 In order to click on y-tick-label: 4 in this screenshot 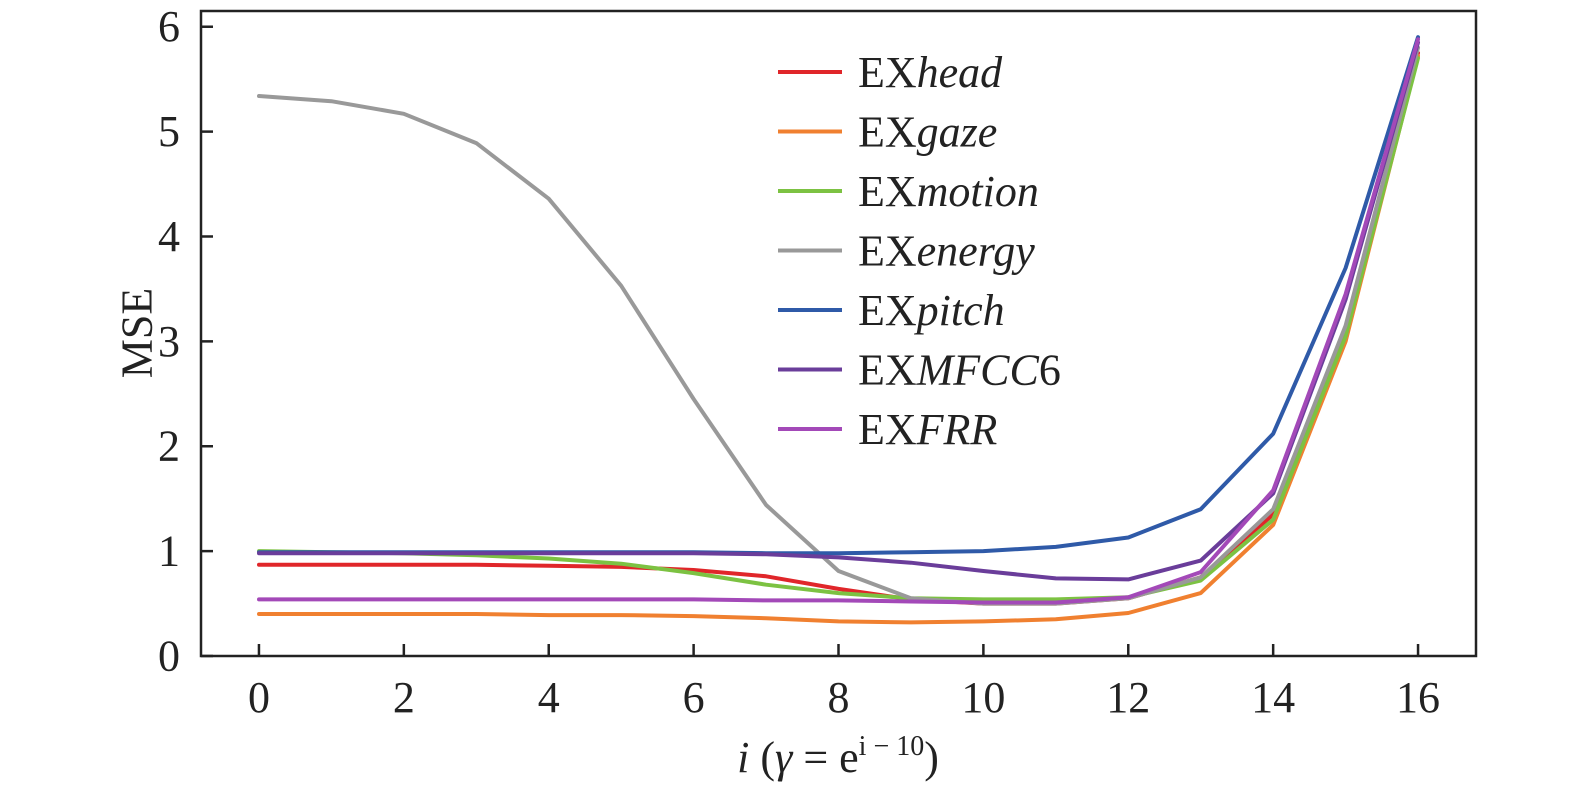, I will do `click(169, 236)`.